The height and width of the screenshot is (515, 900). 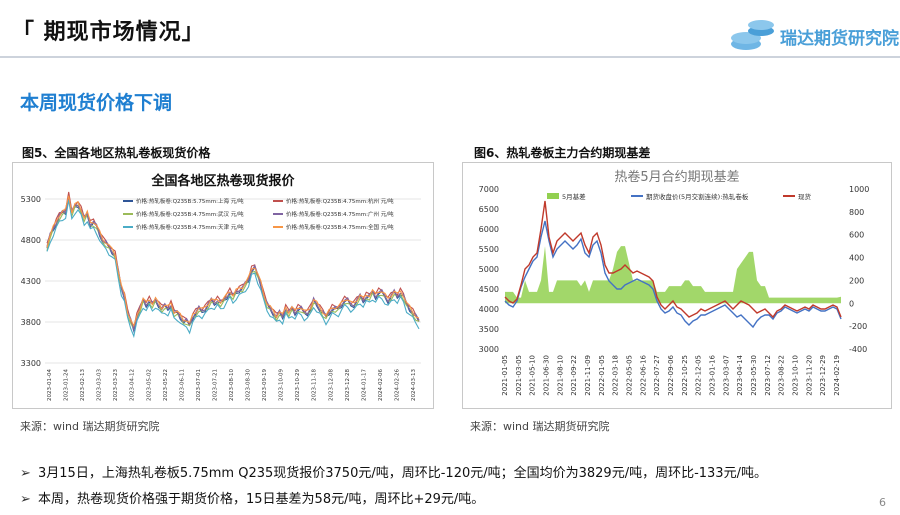 What do you see at coordinates (858, 349) in the screenshot?
I see `y-right-tick-label: -400` at bounding box center [858, 349].